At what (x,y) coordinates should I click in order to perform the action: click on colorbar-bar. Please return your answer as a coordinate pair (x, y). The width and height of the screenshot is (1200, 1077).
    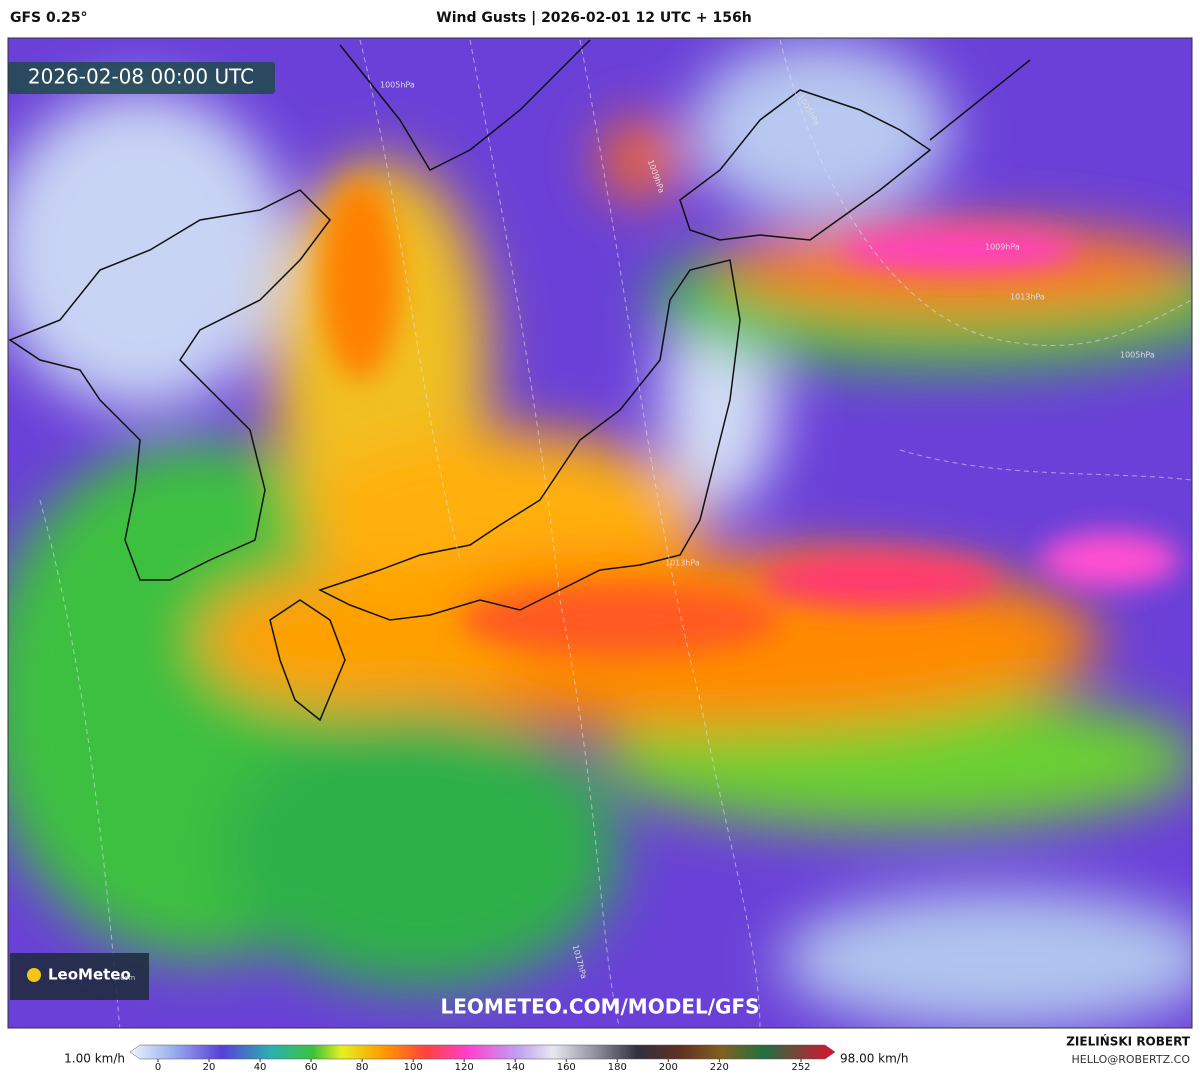
    Looking at the image, I should click on (482, 1052).